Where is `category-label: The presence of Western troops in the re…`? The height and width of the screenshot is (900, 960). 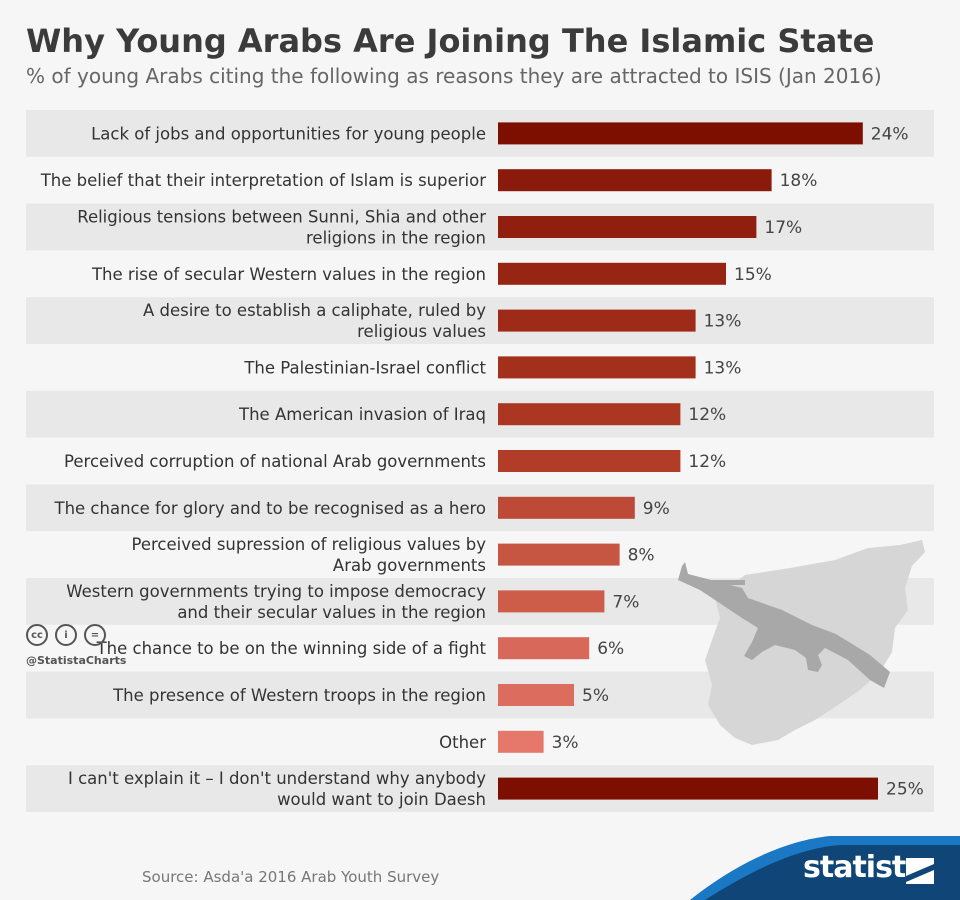
category-label: The presence of Western troops in the re… is located at coordinates (299, 695).